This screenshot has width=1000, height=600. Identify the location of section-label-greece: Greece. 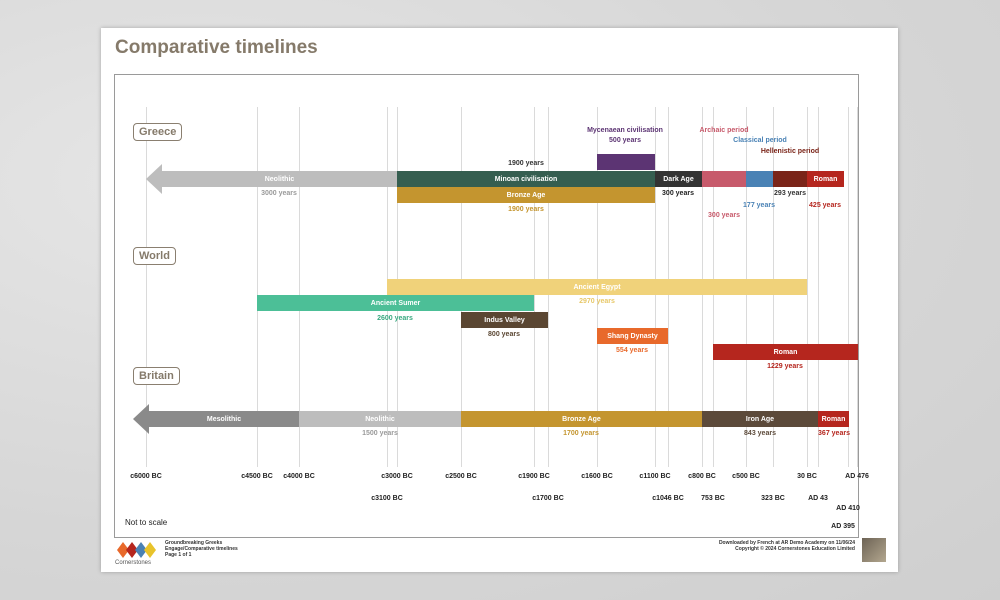
(158, 132).